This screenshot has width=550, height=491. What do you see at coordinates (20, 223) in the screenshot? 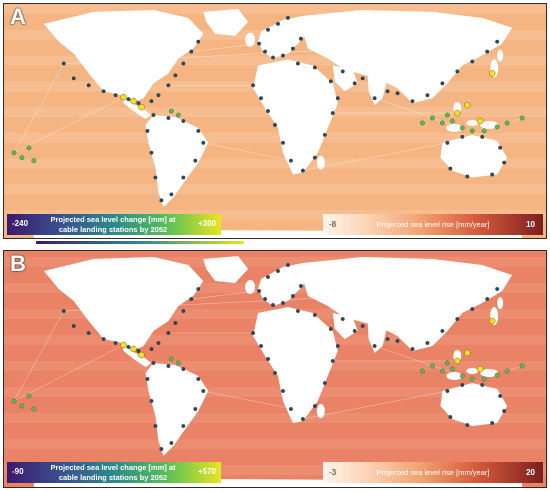
I see `colorbar-min: -240` at bounding box center [20, 223].